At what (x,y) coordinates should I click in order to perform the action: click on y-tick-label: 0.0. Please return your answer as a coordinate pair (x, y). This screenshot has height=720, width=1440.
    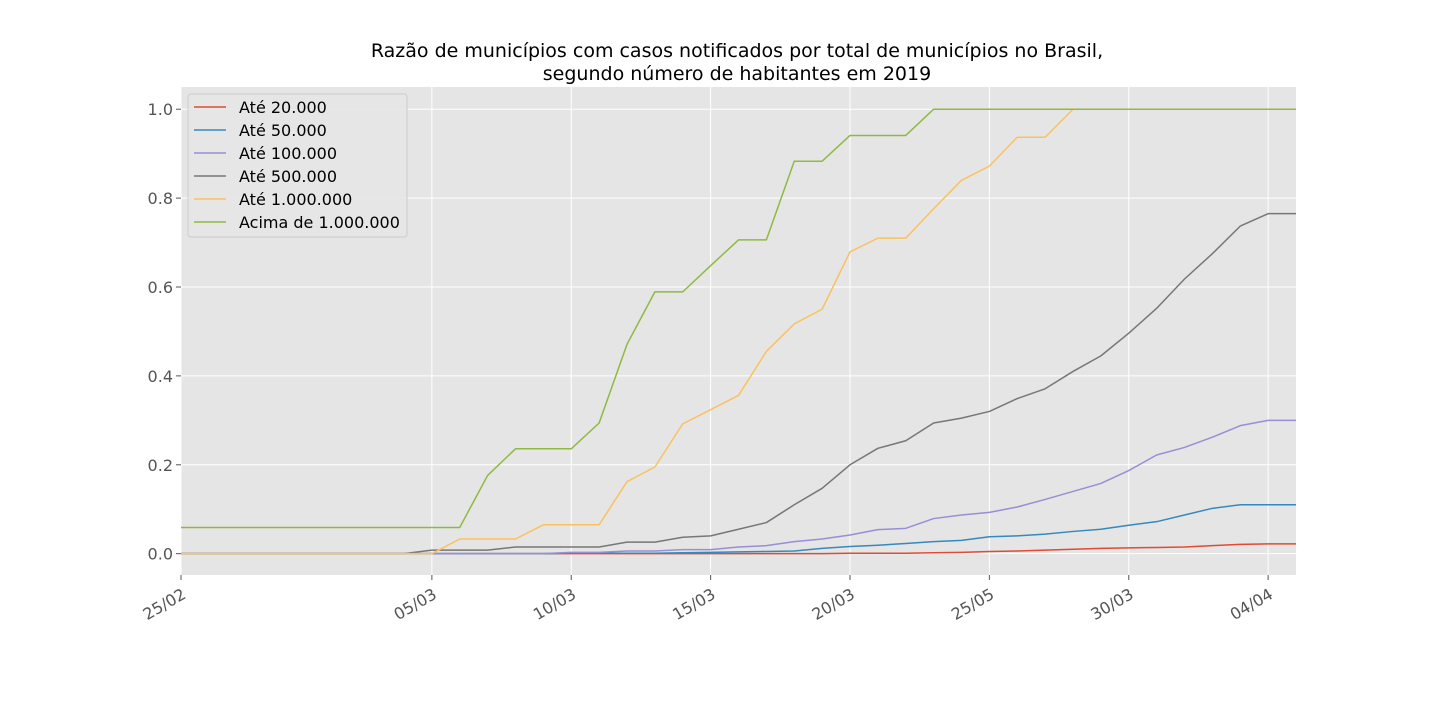
    Looking at the image, I should click on (160, 554).